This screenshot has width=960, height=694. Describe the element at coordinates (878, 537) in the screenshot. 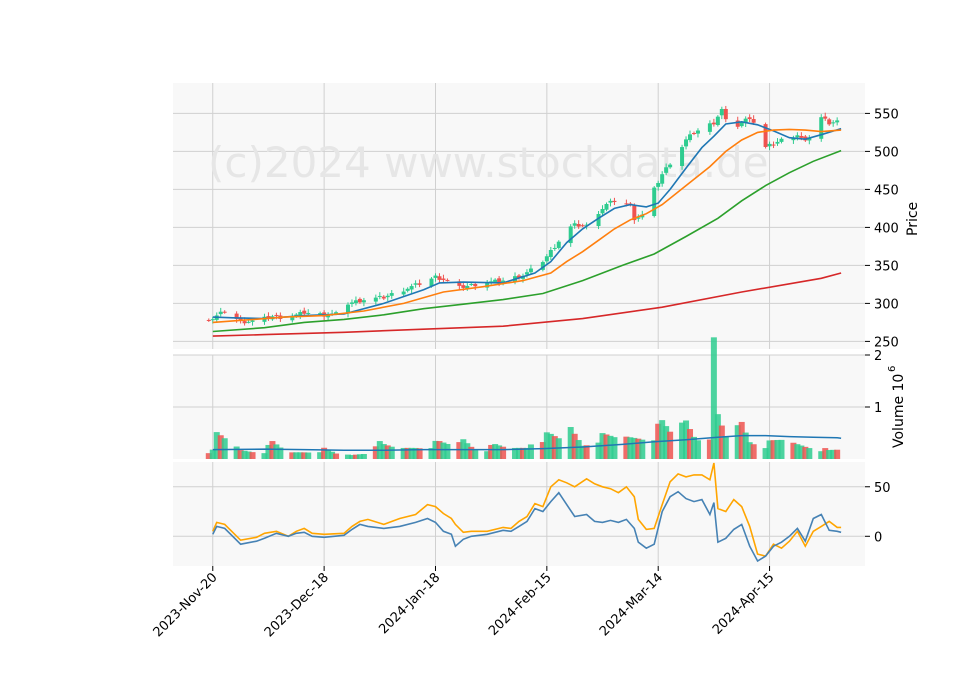

I see `osc-tick-label: 0` at that location.